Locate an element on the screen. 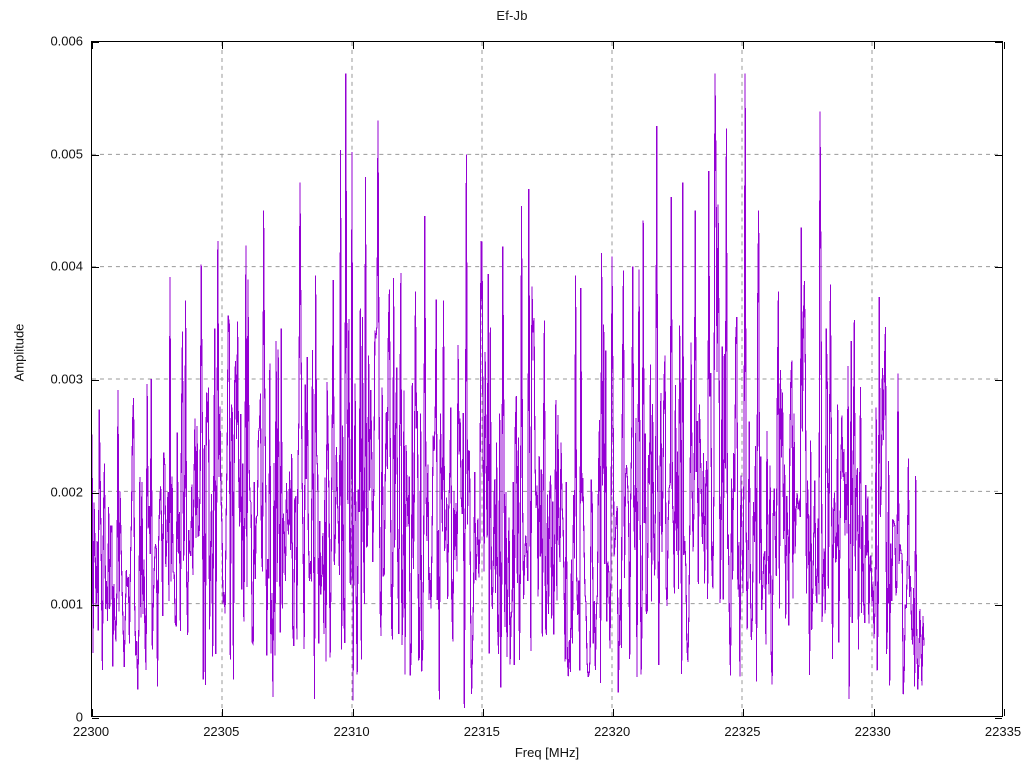  x-tick-label: 22330 is located at coordinates (872, 731).